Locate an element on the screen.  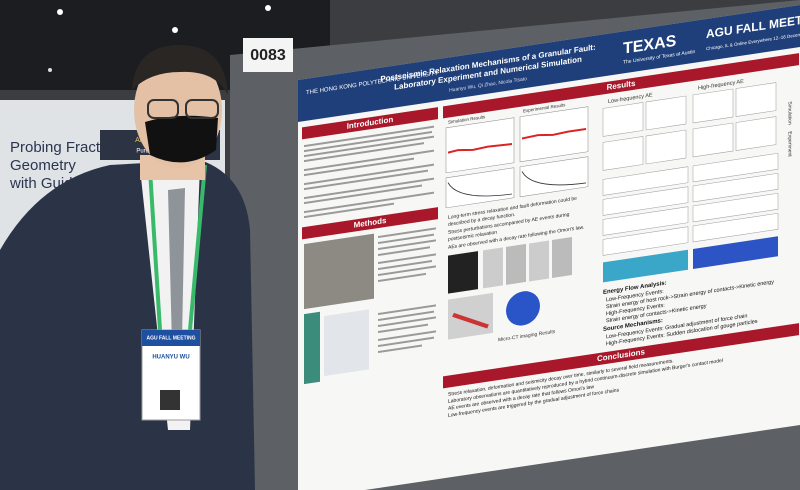
section-title: Results is located at coordinates (621, 85).